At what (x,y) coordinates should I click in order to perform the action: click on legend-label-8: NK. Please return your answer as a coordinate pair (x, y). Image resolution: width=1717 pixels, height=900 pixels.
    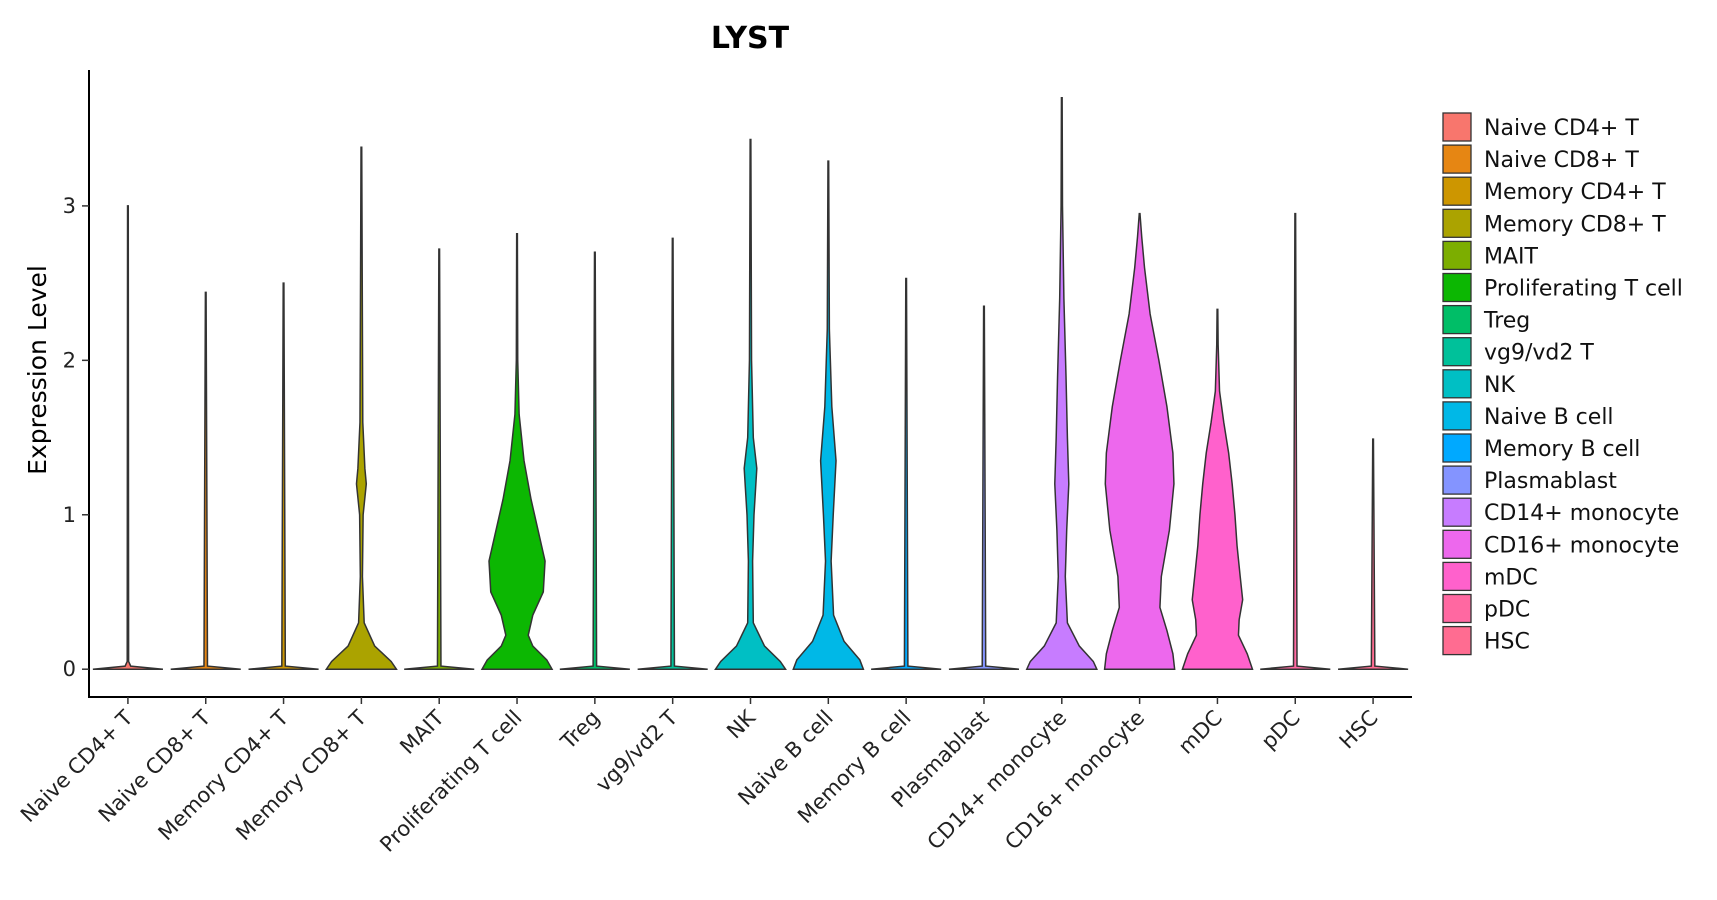
    Looking at the image, I should click on (1499, 385).